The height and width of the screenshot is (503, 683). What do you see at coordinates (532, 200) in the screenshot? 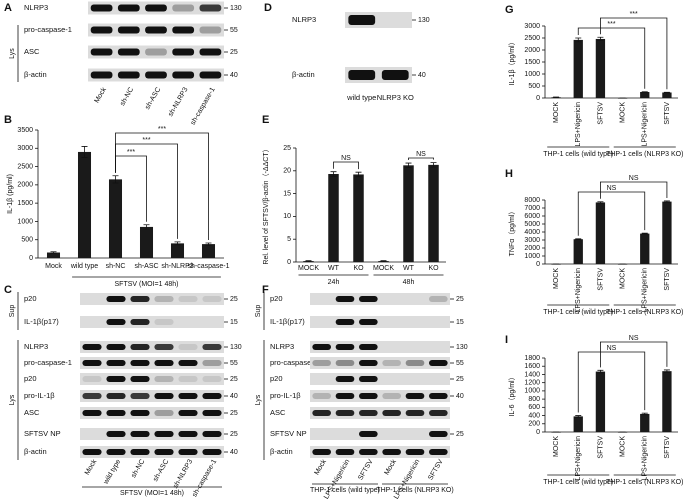
I see `y-tick-label: 8000` at bounding box center [532, 200].